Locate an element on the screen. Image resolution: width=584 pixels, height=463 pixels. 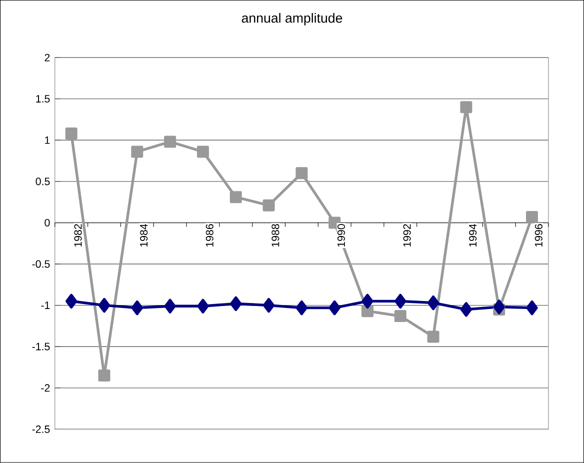
x-tick-label: 1988 is located at coordinates (276, 235).